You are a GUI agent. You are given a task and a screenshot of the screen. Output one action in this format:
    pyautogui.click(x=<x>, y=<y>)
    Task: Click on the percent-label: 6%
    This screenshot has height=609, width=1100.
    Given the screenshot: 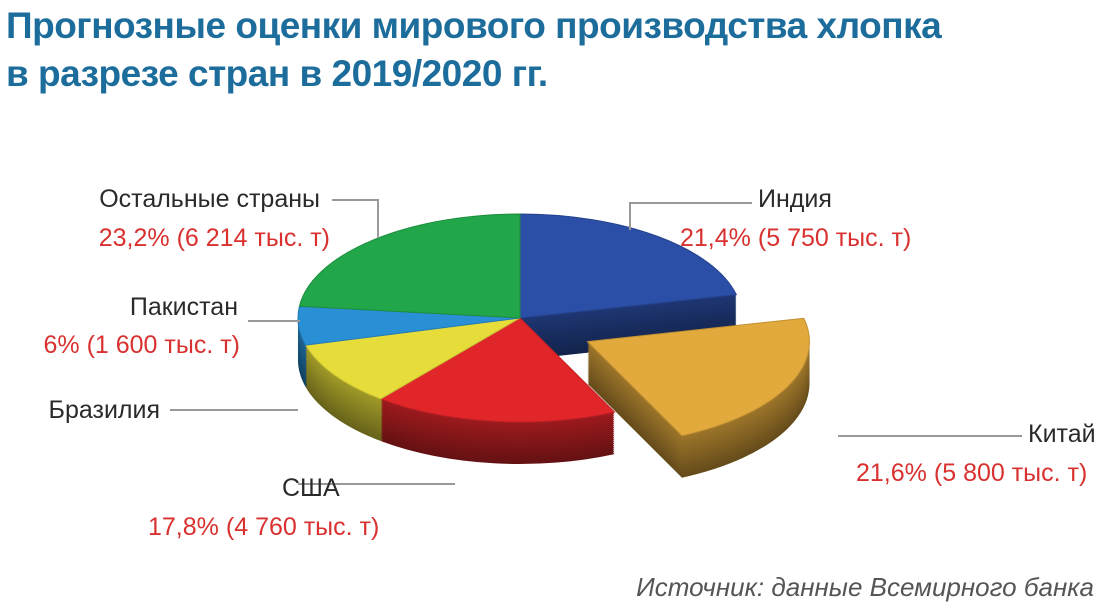 What is the action you would take?
    pyautogui.click(x=61, y=345)
    